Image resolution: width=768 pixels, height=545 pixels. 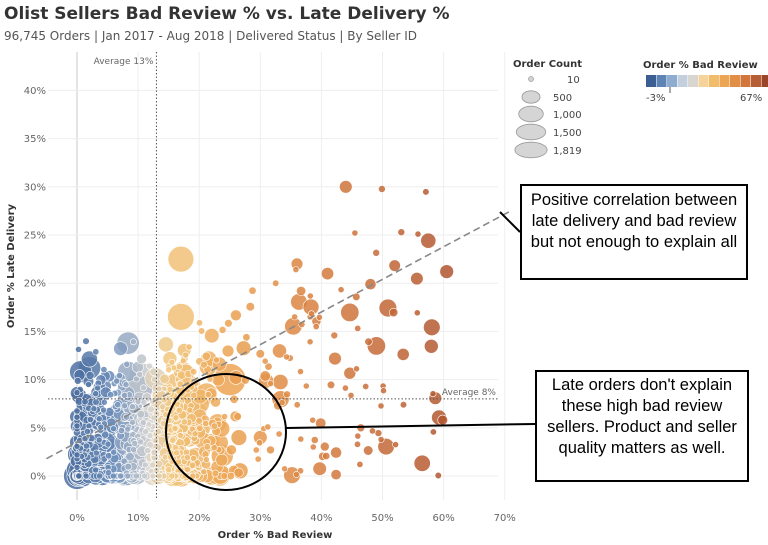 I want to click on x-tick-label: 70%, so click(x=505, y=518).